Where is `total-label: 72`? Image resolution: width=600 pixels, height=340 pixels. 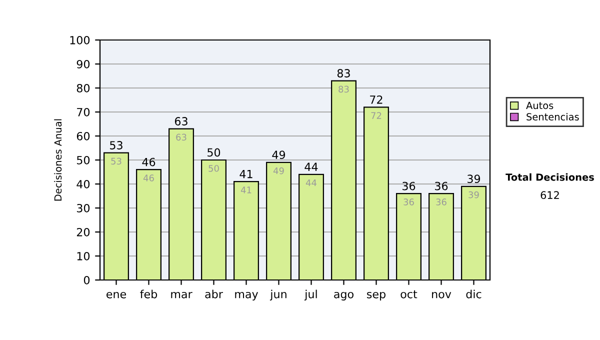 total-label: 72 is located at coordinates (376, 99).